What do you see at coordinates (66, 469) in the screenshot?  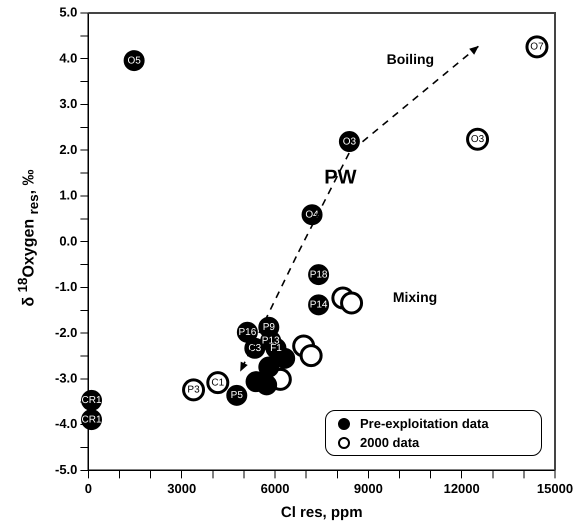 I see `y-tick-label: -5.0` at bounding box center [66, 469].